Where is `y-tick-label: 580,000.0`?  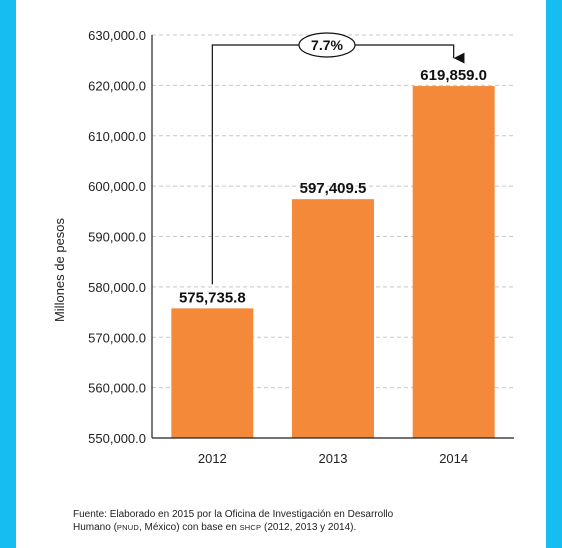
y-tick-label: 580,000.0 is located at coordinates (117, 287).